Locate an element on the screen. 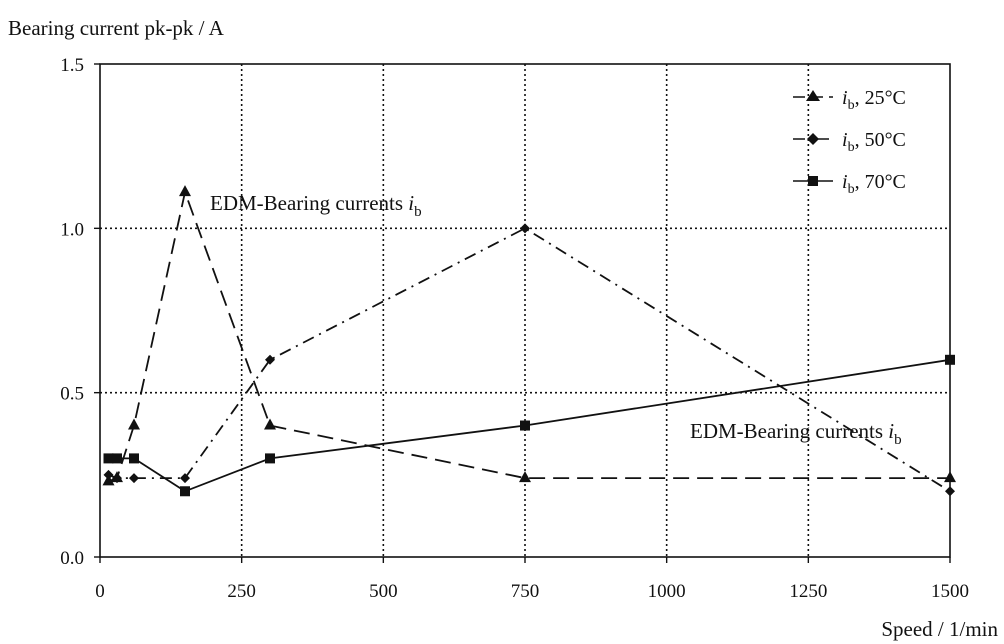 This screenshot has height=644, width=1004. x-axis-title: Speed / 1/min is located at coordinates (939, 629).